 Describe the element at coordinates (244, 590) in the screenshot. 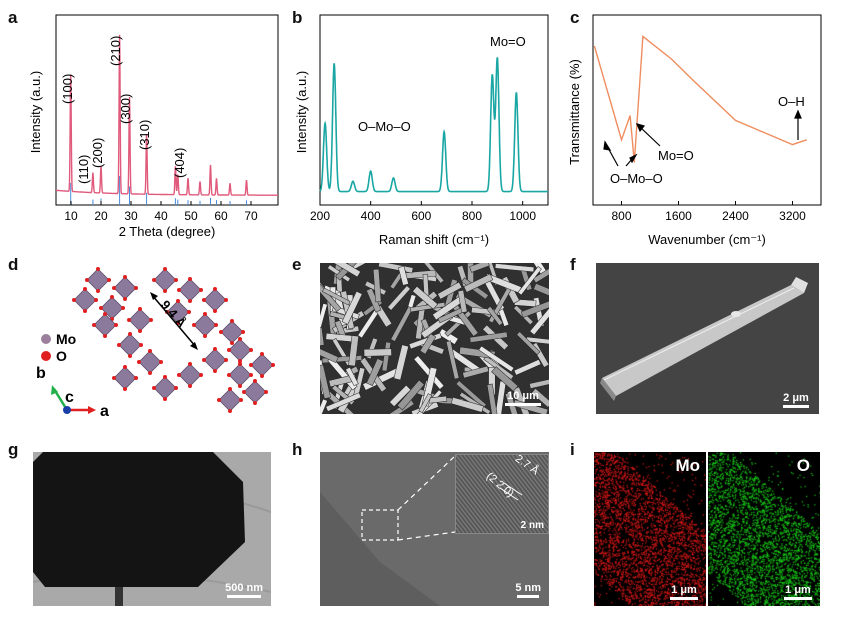

I see `scale-bar-g: 500 nm` at that location.